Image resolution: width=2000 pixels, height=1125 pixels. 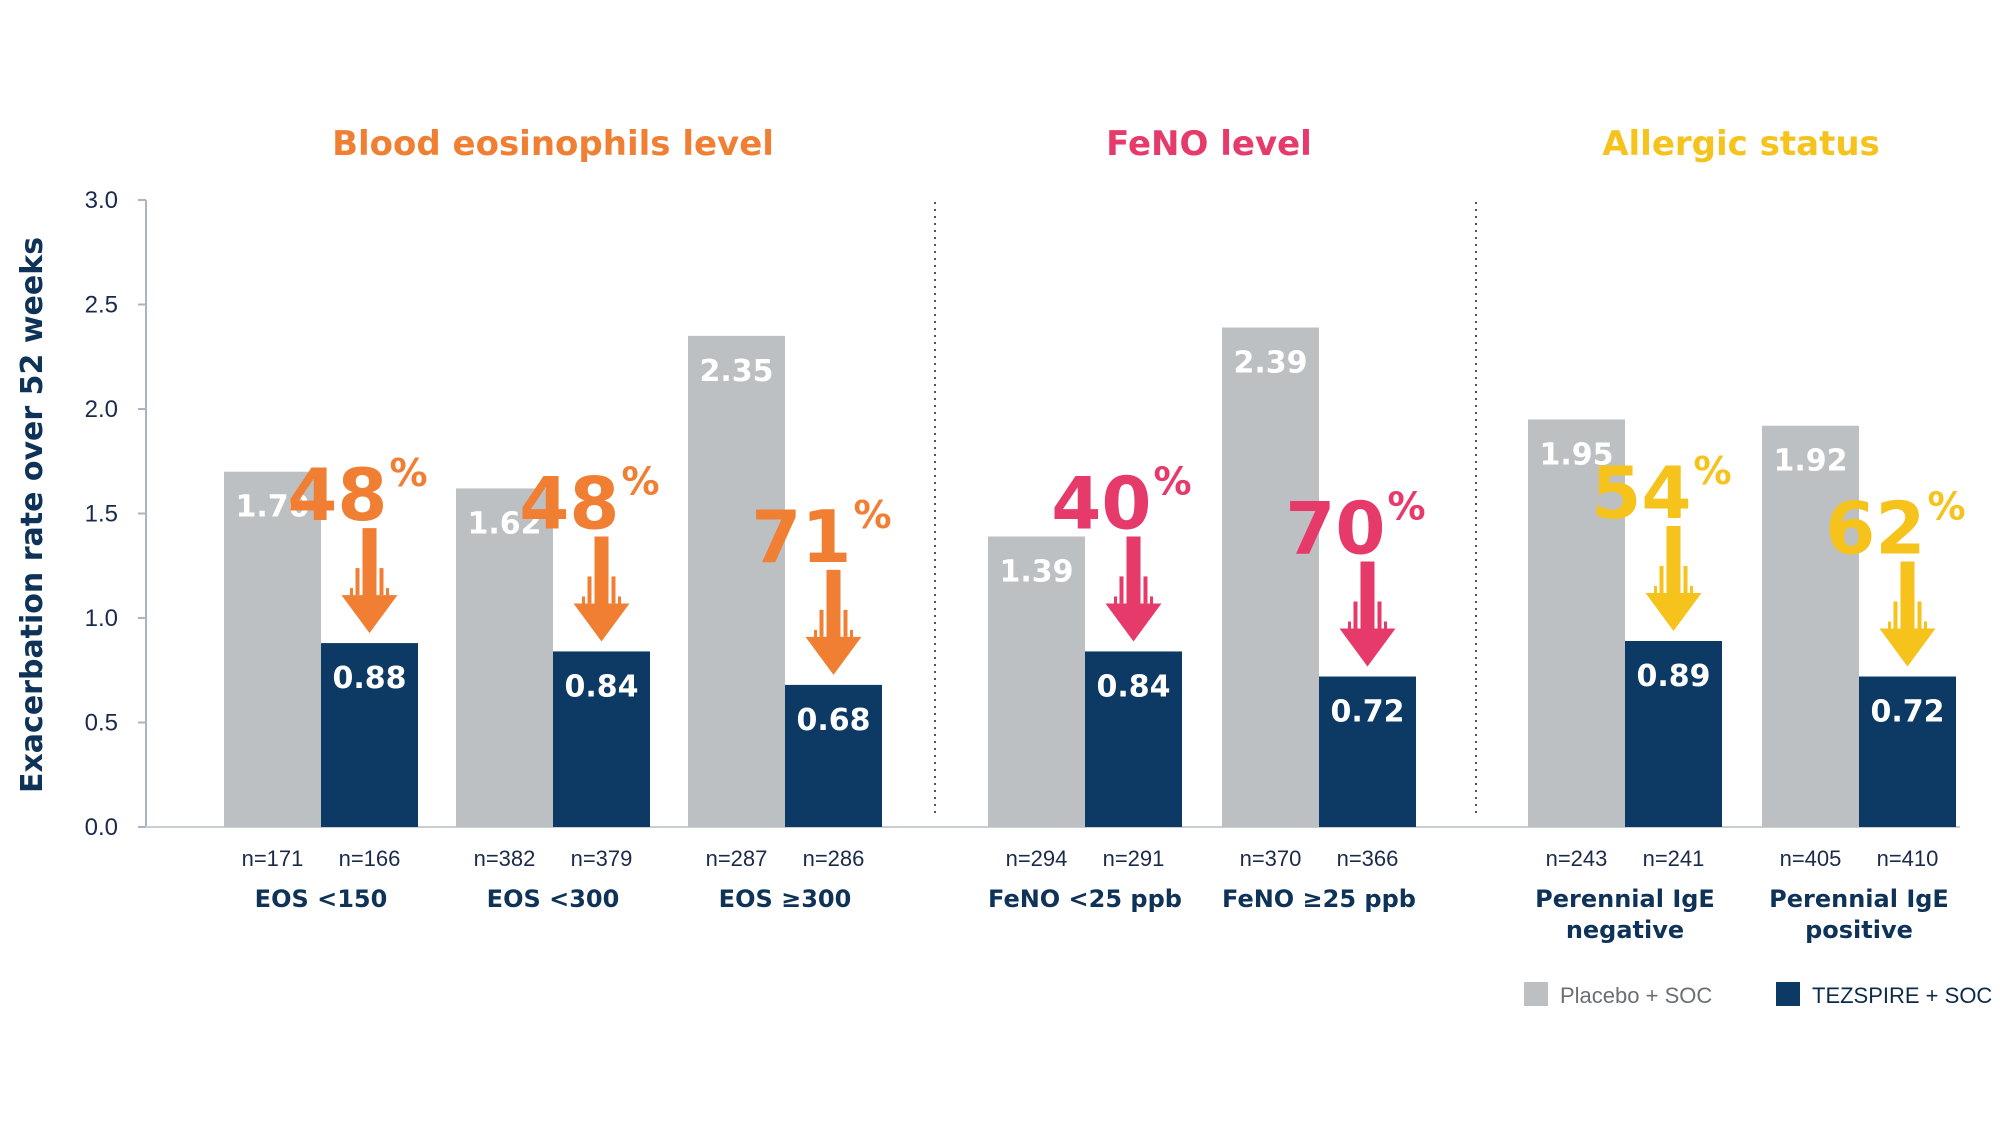 I want to click on reduction-percent: 71, so click(x=801, y=537).